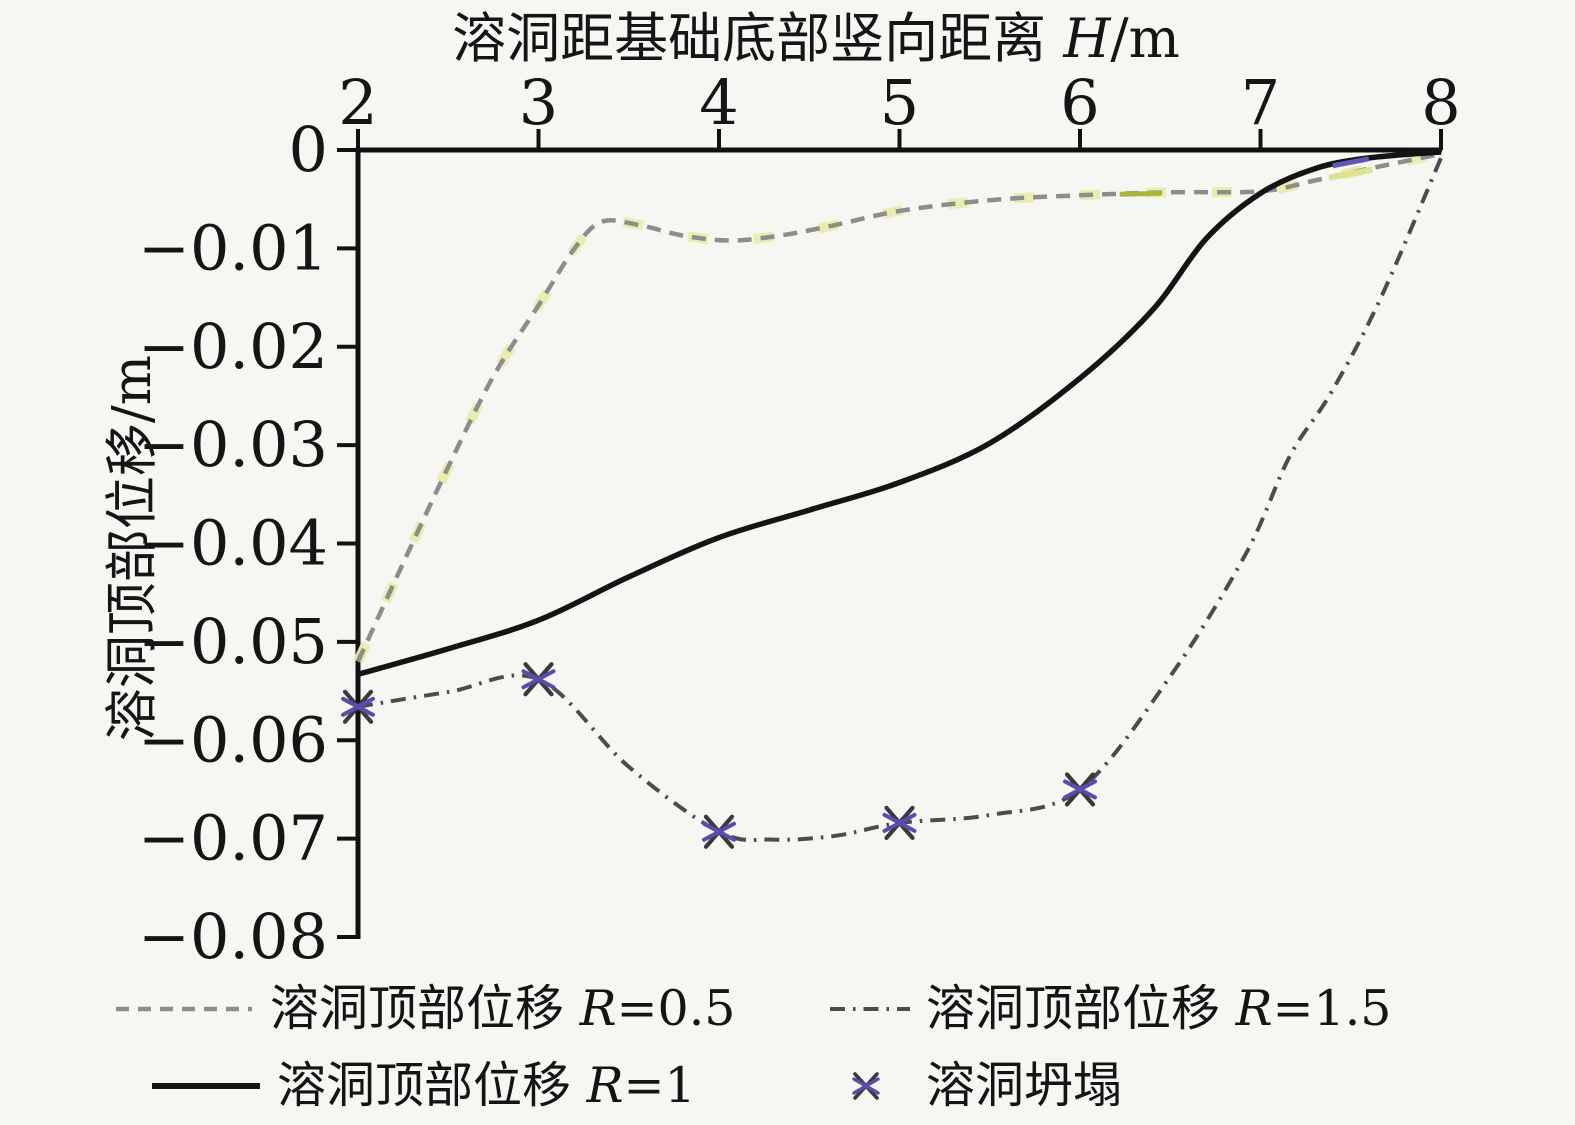  What do you see at coordinates (233, 444) in the screenshot?
I see `y-tick-label: −0.03` at bounding box center [233, 444].